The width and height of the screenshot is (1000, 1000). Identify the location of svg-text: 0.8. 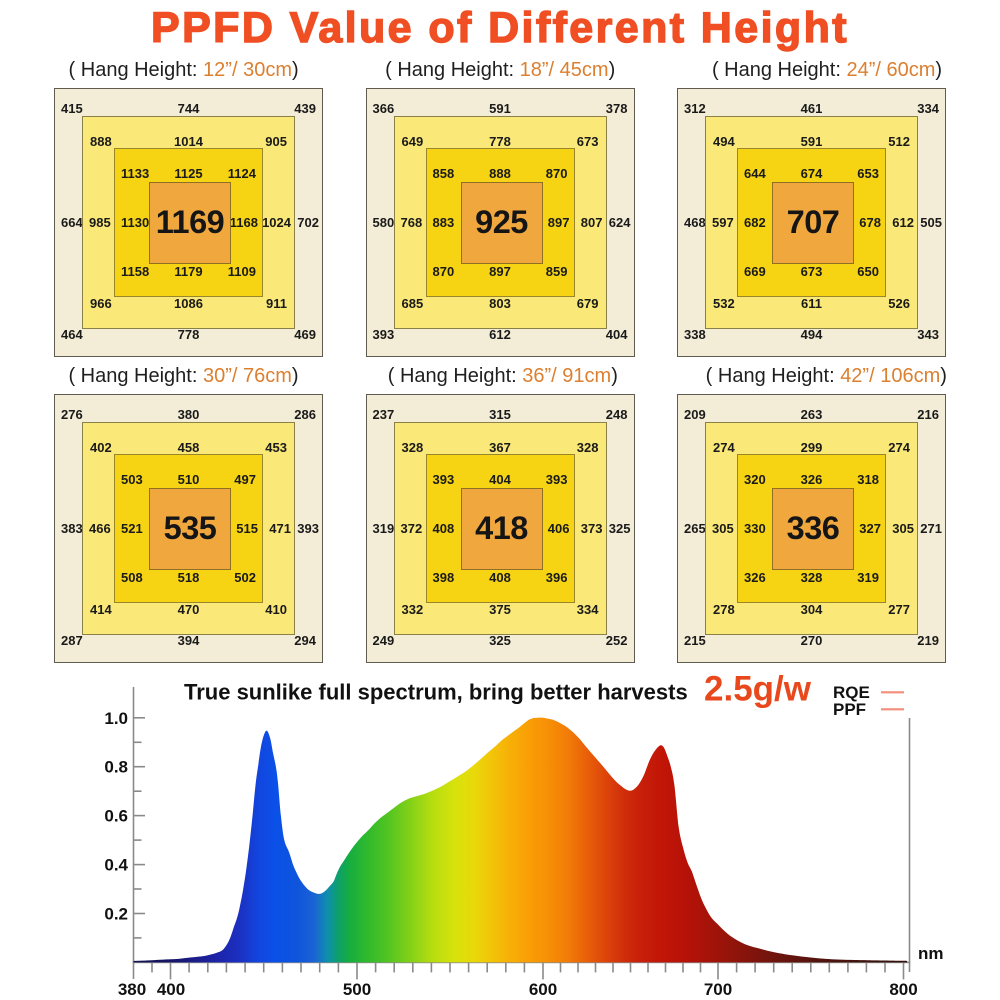
(116, 767).